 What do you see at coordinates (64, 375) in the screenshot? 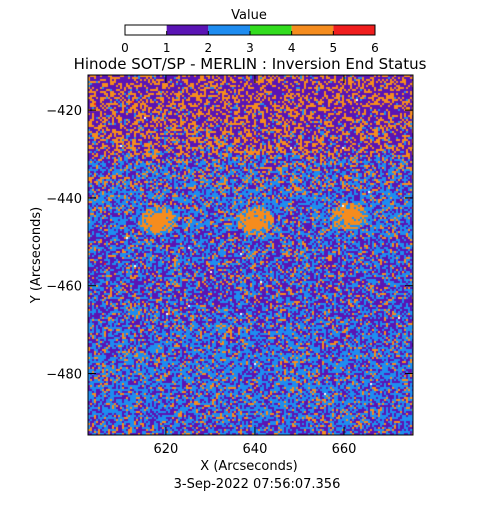
I see `y-tick-label: −480` at bounding box center [64, 375].